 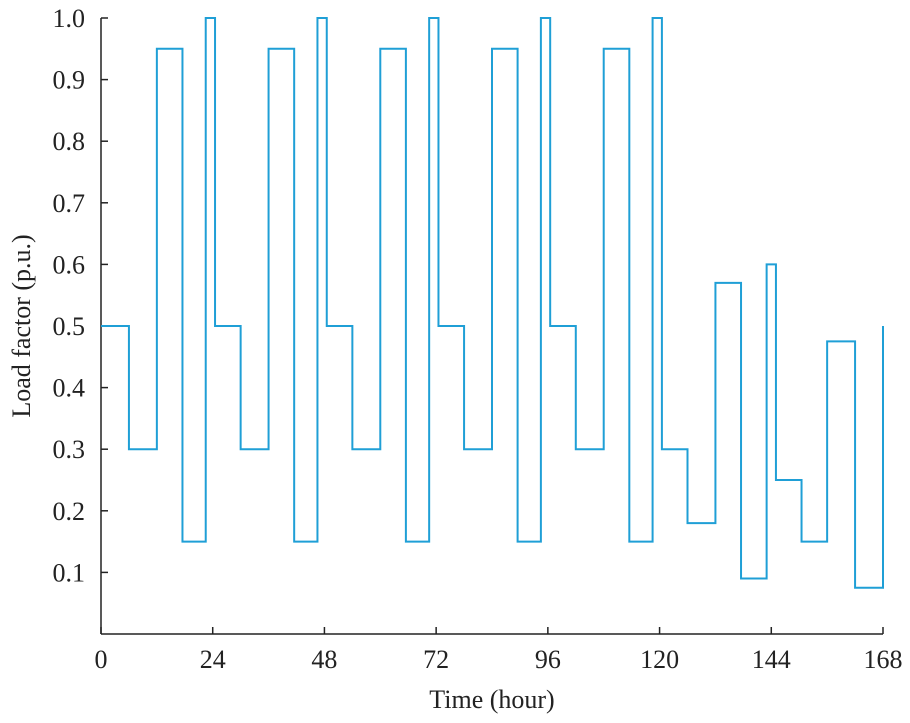 I want to click on y-tick-label: 0.2, so click(x=69, y=511).